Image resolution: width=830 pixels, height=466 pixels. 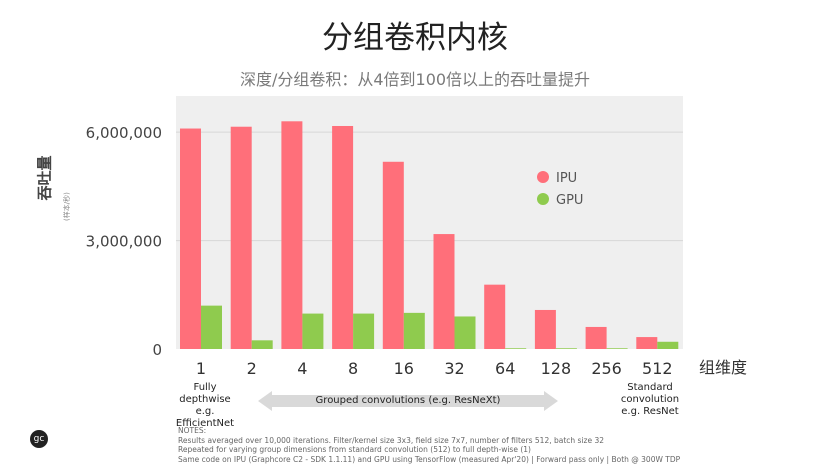 What do you see at coordinates (454, 368) in the screenshot?
I see `x-tick-label: 32` at bounding box center [454, 368].